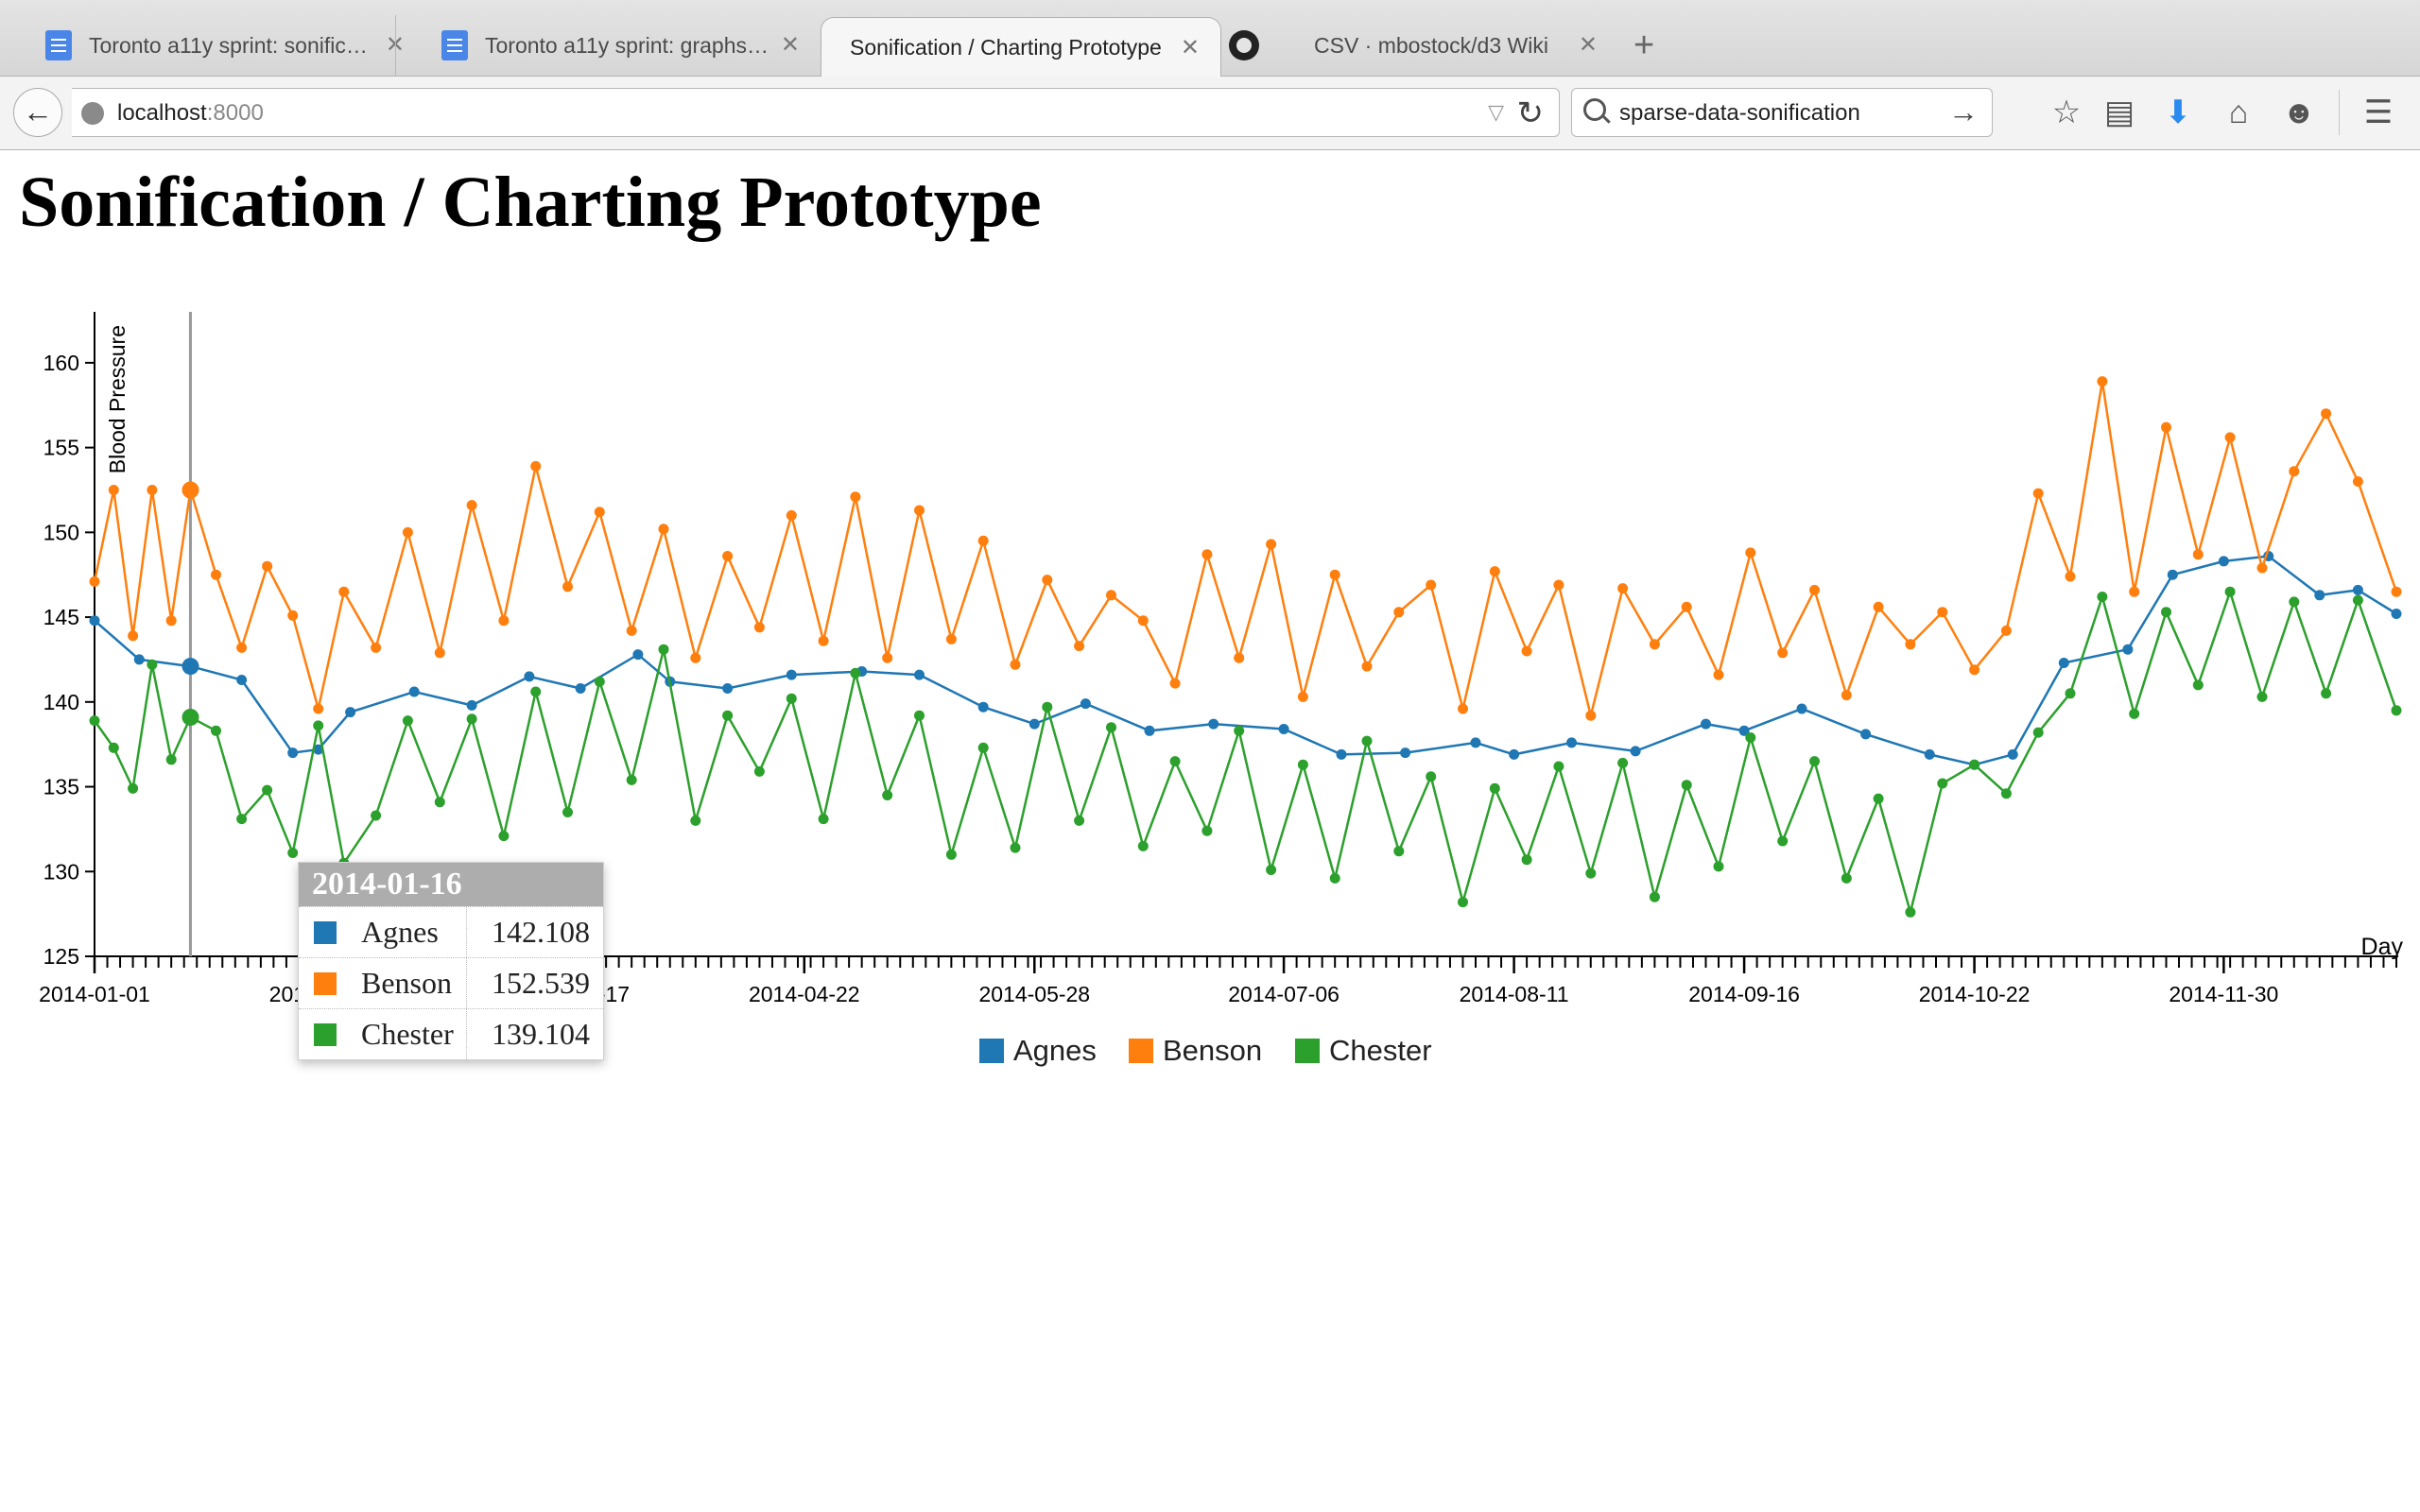 This screenshot has height=1512, width=2420. Describe the element at coordinates (2378, 112) in the screenshot. I see `hamburger-menu-icon: ☰` at that location.